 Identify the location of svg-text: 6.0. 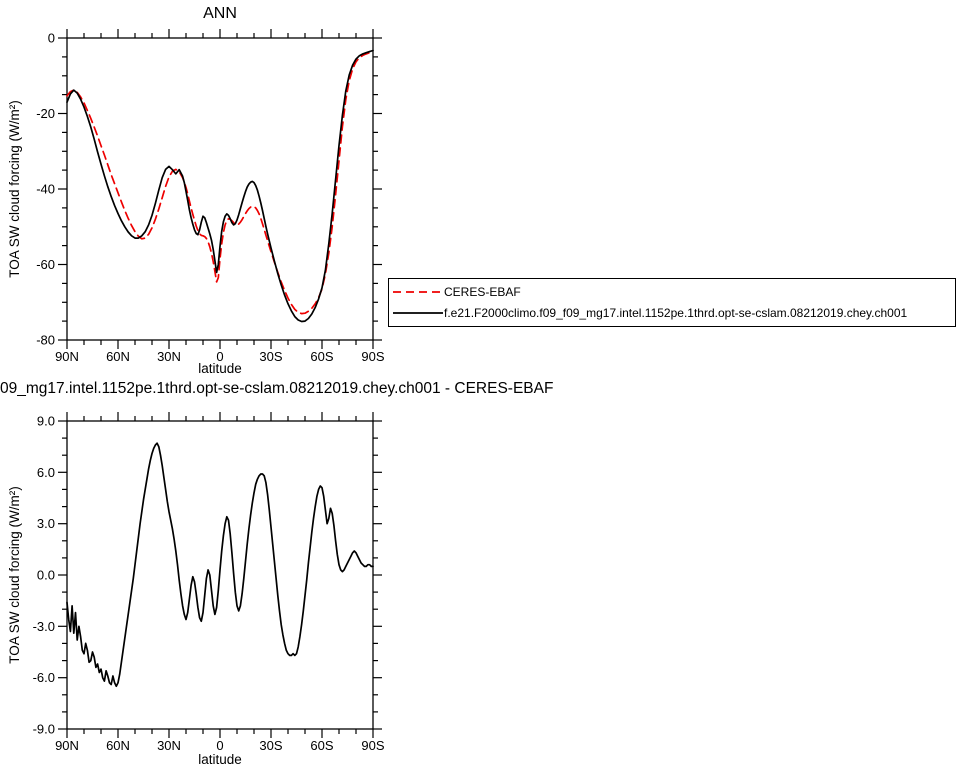
(46, 472).